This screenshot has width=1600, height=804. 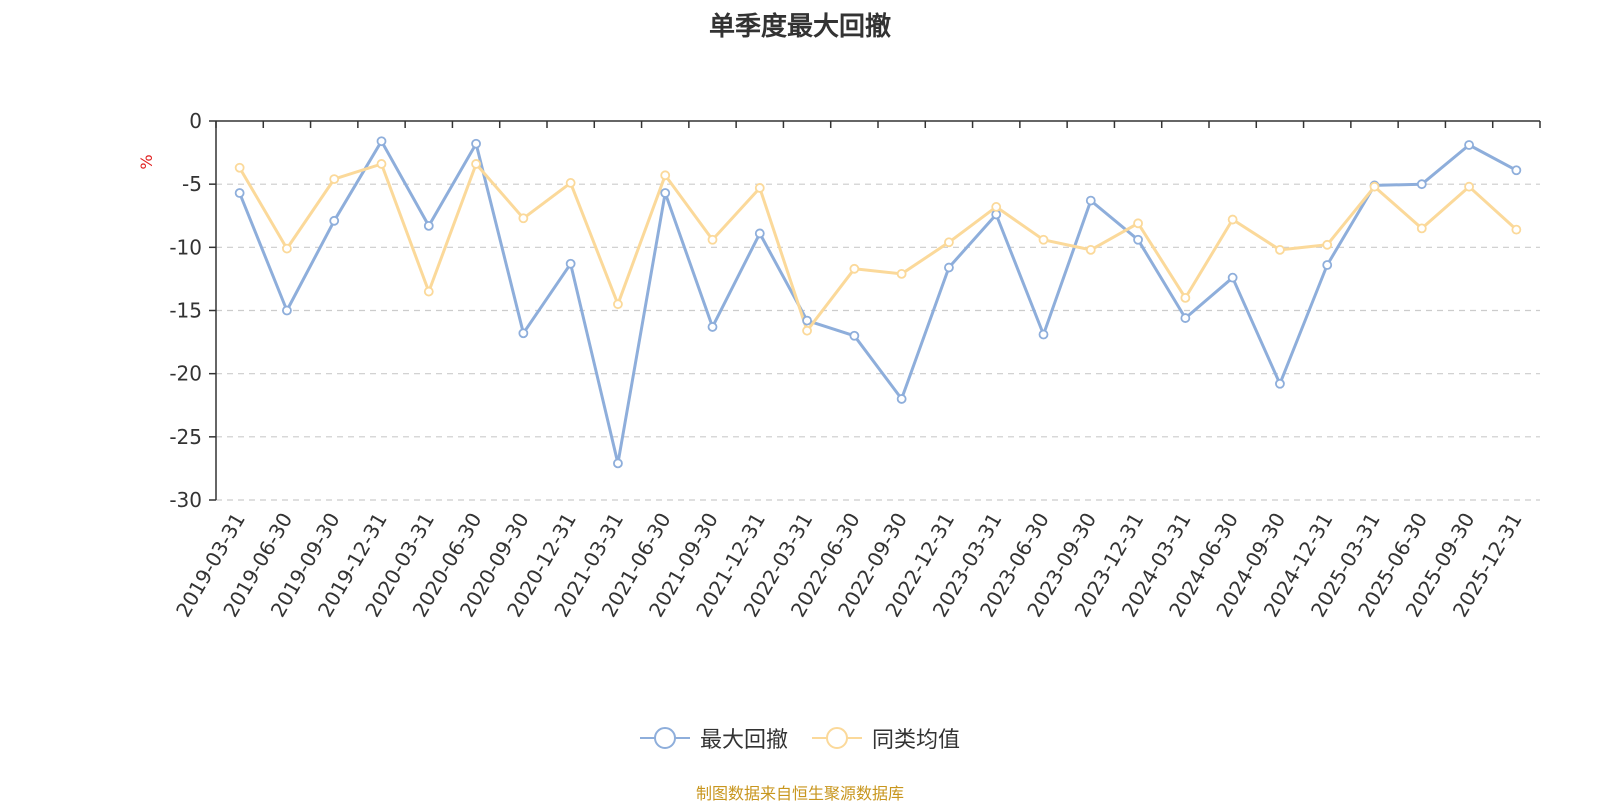 I want to click on legend-item-series-1: 同类均值, so click(x=886, y=738).